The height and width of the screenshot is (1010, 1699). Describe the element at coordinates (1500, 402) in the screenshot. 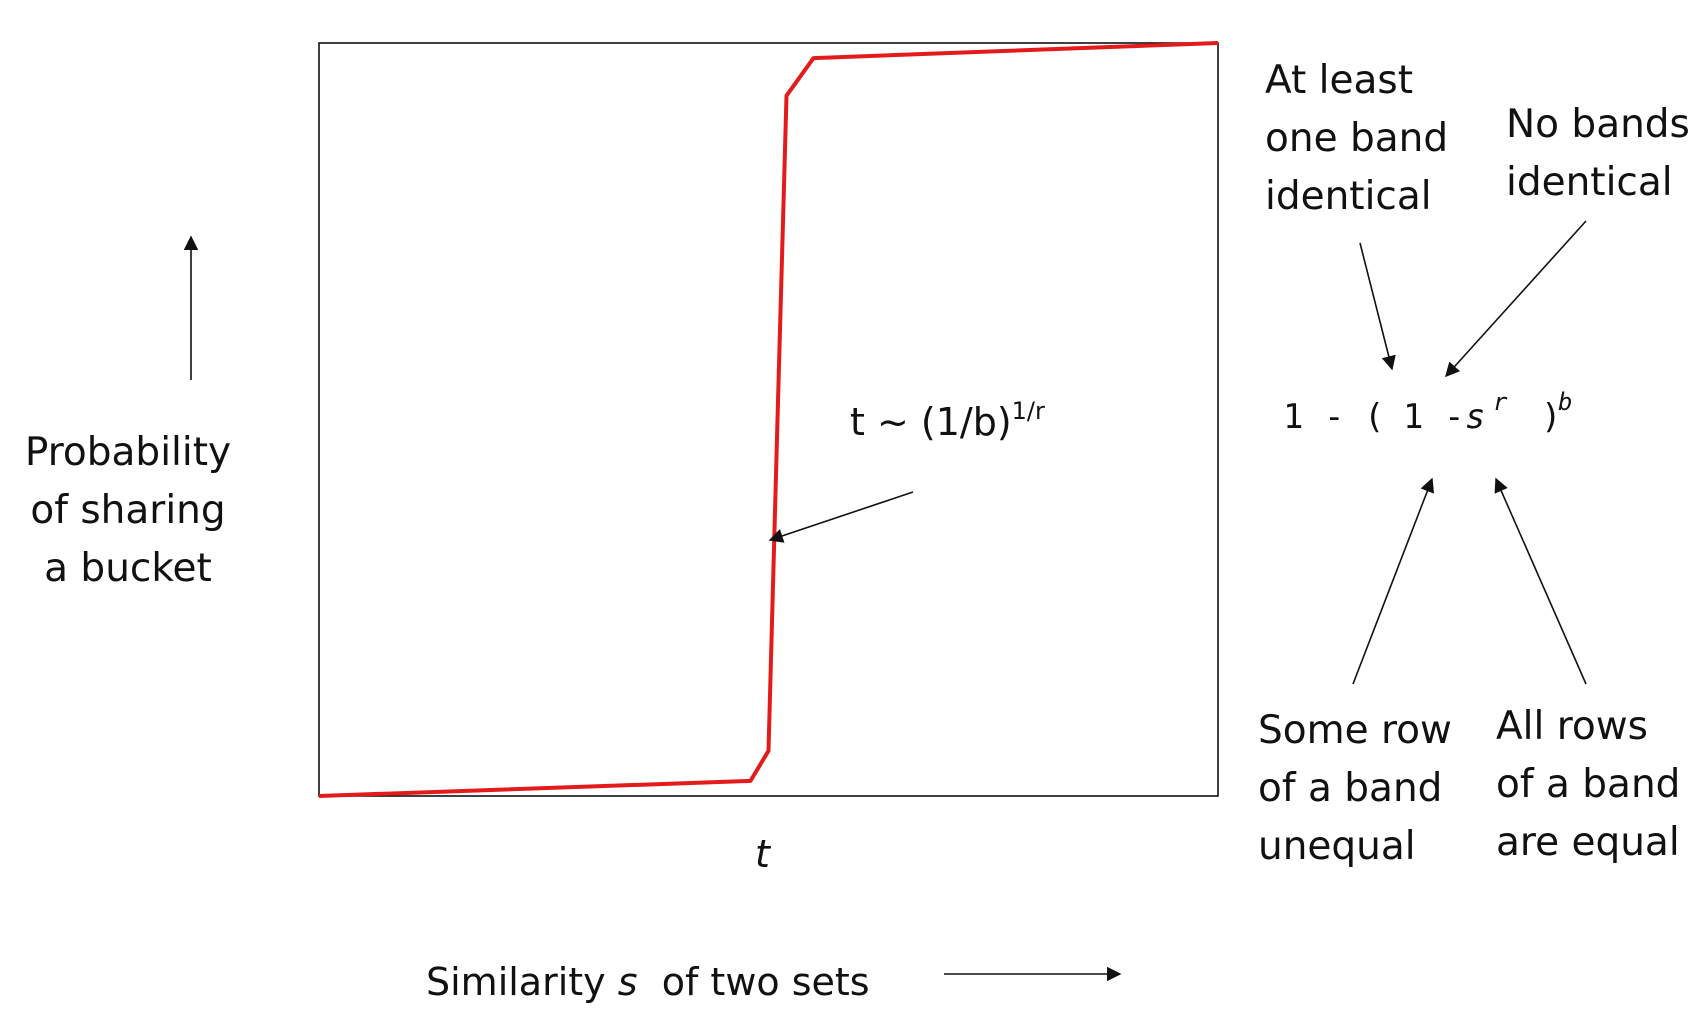

I see `formula-exp-r: r` at that location.